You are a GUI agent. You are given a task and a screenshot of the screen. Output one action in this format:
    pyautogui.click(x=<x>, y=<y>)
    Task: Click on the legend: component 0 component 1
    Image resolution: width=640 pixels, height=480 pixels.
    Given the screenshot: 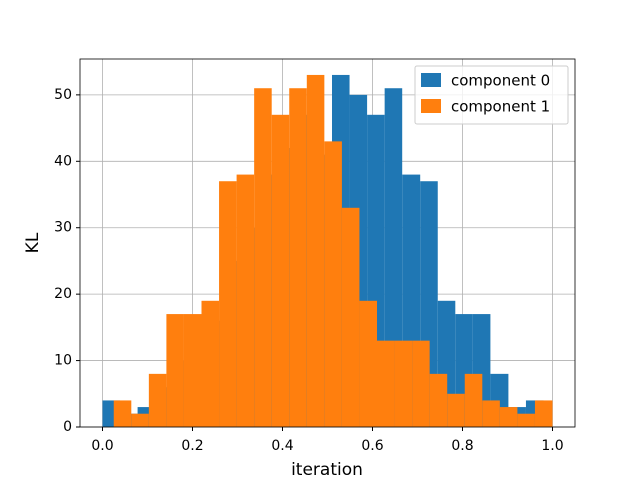 What is the action you would take?
    pyautogui.click(x=491, y=95)
    